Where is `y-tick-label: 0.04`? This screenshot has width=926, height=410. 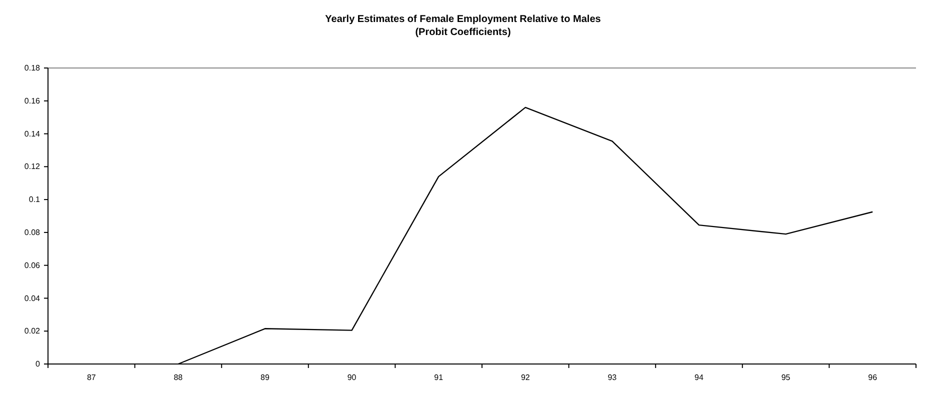 y-tick-label: 0.04 is located at coordinates (32, 298).